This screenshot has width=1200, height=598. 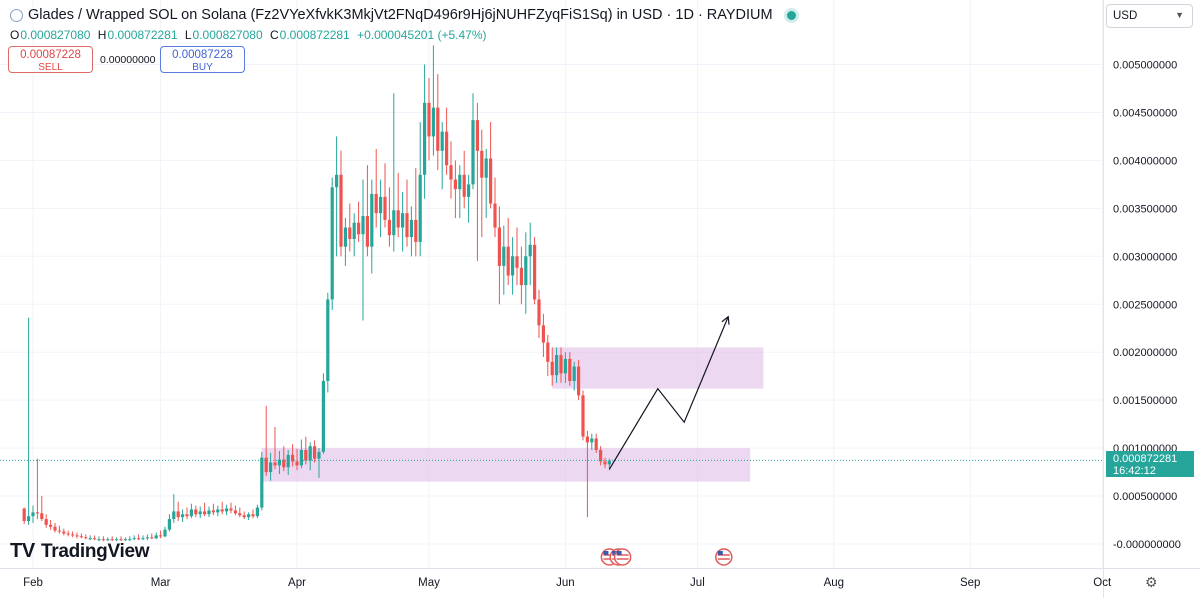 What do you see at coordinates (1134, 471) in the screenshot?
I see `bar-countdown: 16:42:12` at bounding box center [1134, 471].